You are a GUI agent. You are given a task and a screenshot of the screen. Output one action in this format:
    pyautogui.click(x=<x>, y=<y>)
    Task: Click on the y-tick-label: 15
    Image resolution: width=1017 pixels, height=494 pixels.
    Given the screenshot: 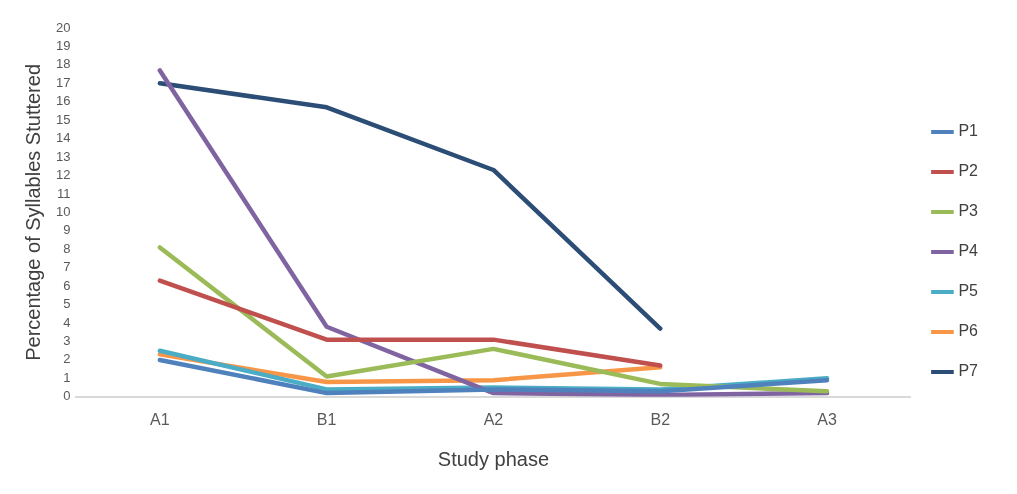 What is the action you would take?
    pyautogui.click(x=63, y=119)
    